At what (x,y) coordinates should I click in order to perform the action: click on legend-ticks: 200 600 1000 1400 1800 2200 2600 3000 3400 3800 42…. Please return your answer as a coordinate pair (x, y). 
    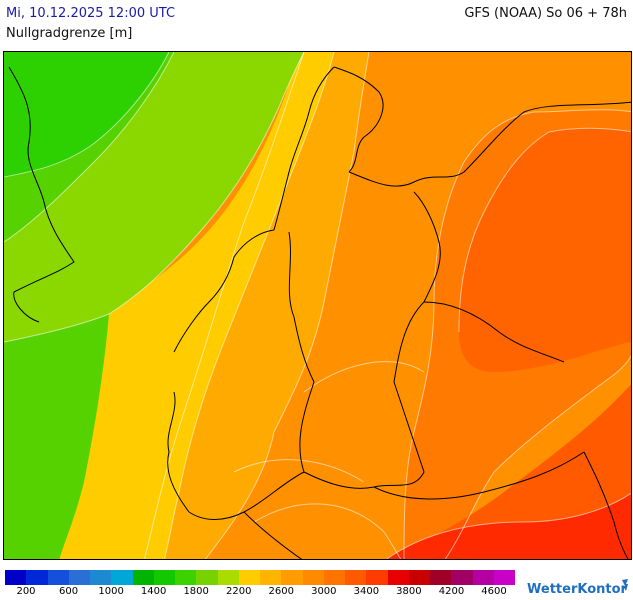
    Looking at the image, I should click on (260, 593).